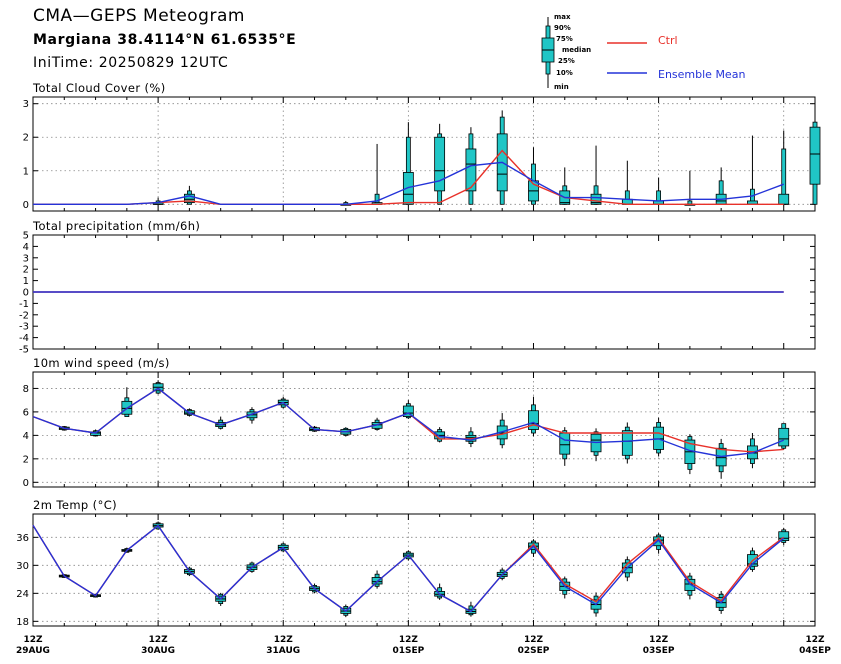 This screenshot has height=664, width=841. Describe the element at coordinates (701, 74) in the screenshot. I see `legend-series-label: Ensemble Mean` at that location.